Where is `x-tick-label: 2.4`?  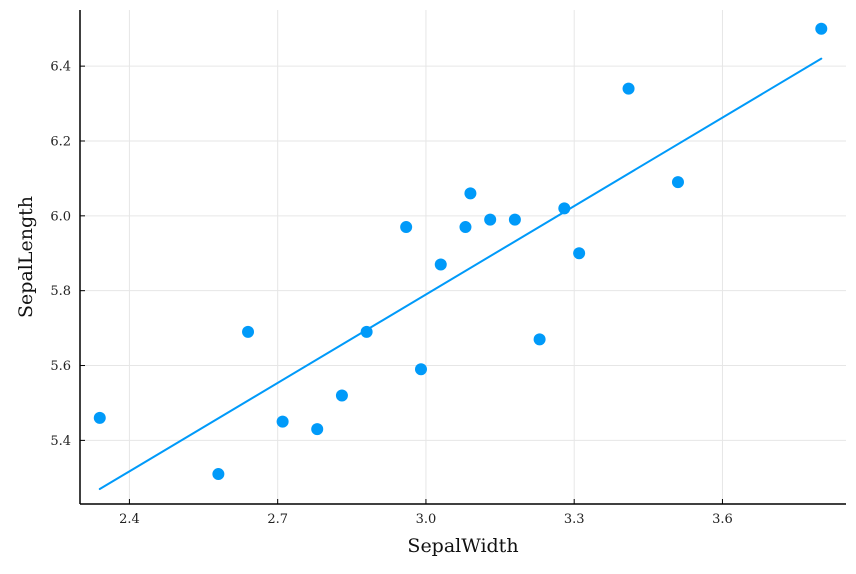
x-tick-label: 2.4 is located at coordinates (129, 519).